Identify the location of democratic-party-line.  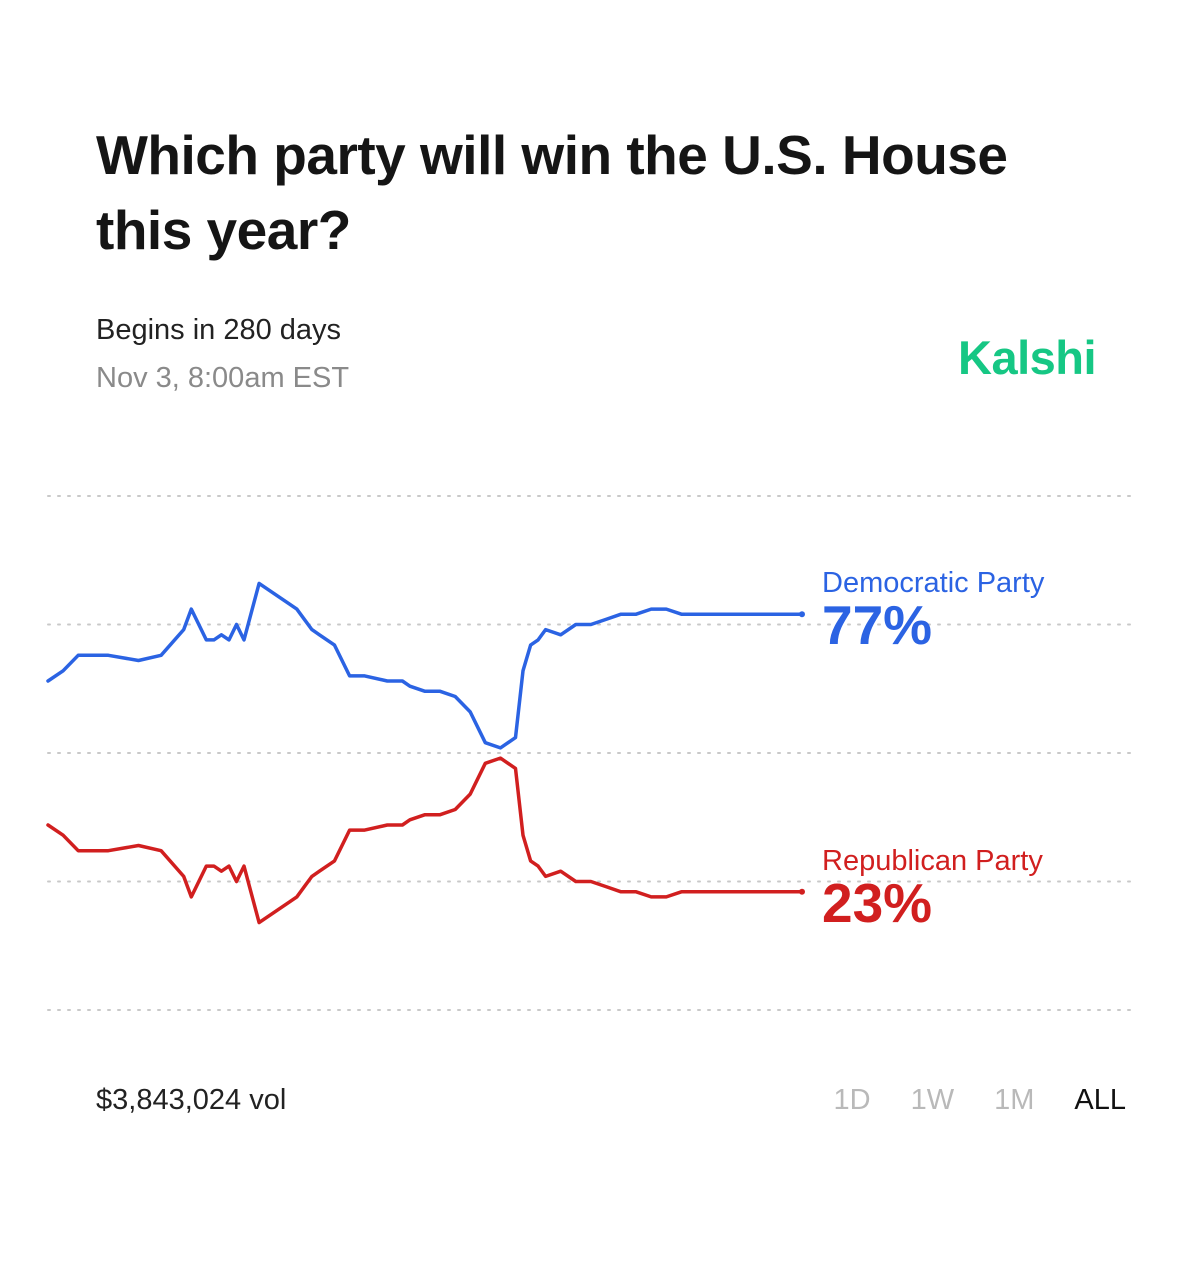
(425, 665).